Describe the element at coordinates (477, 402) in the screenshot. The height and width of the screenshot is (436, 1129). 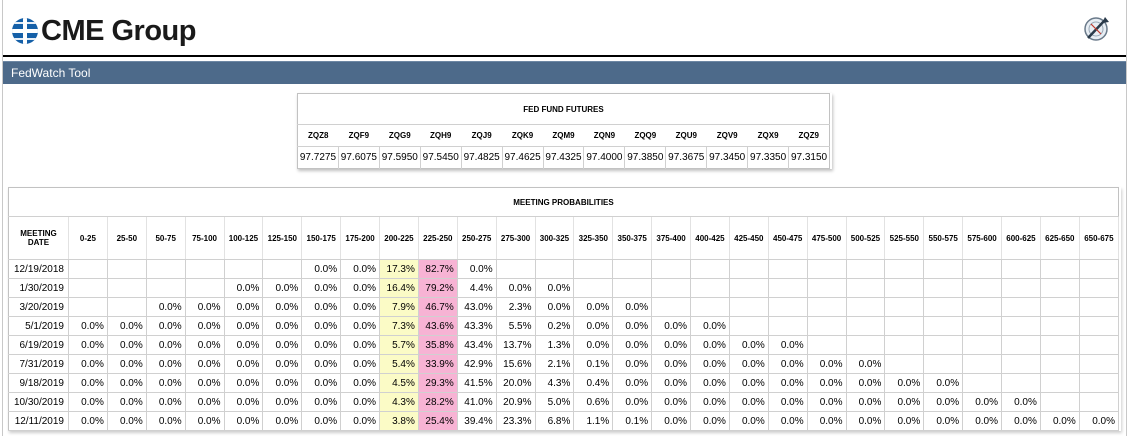
I see `probability-cell: 41.0%` at that location.